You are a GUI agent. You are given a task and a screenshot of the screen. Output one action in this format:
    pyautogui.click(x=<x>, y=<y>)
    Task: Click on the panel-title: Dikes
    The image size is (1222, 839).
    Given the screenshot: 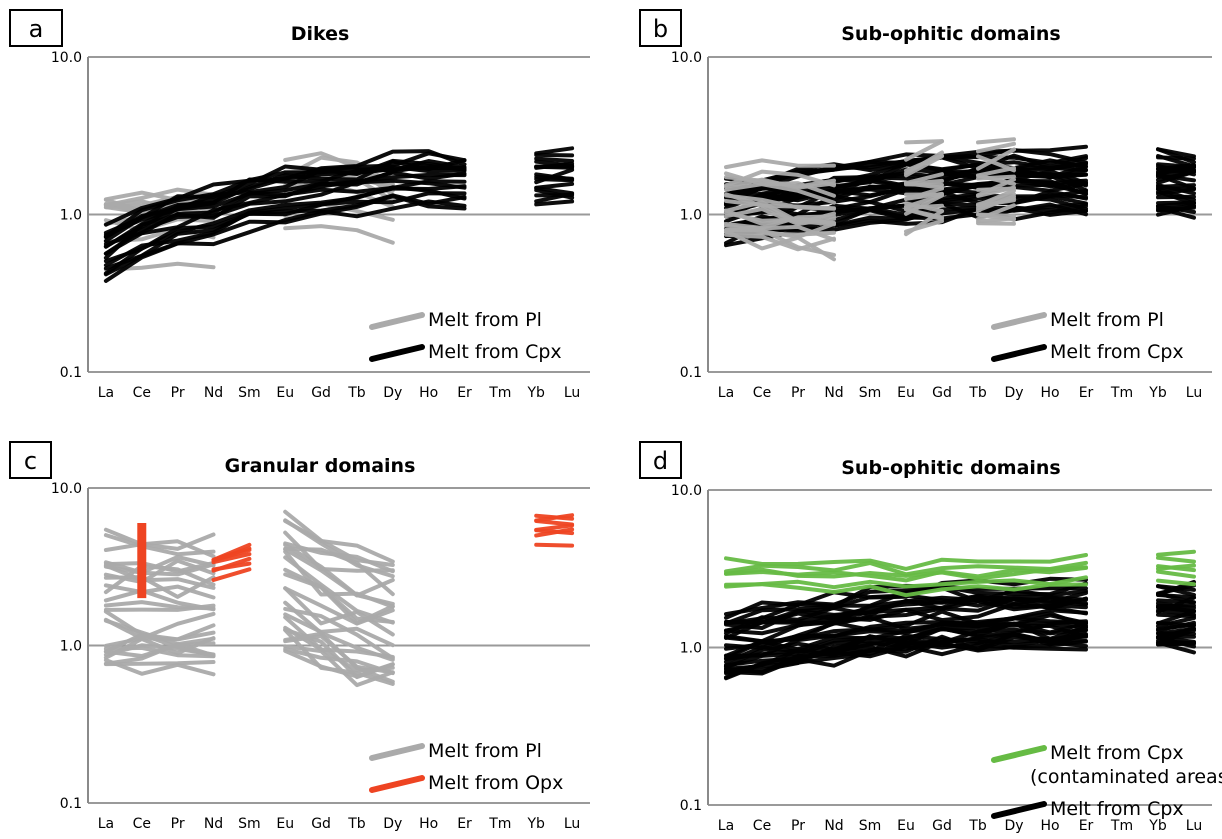 What is the action you would take?
    pyautogui.click(x=320, y=34)
    